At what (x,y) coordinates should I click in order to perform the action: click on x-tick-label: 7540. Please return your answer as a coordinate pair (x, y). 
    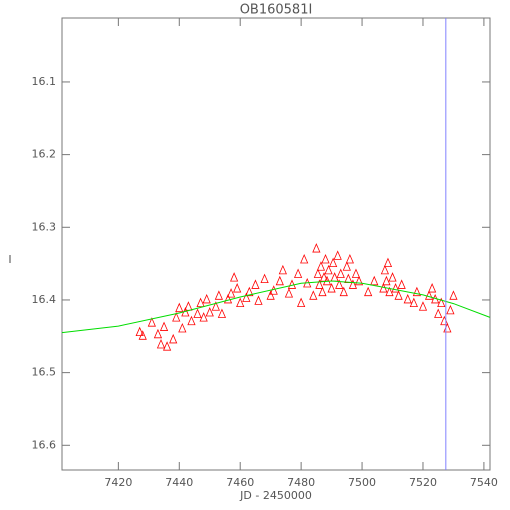
    Looking at the image, I should click on (484, 482).